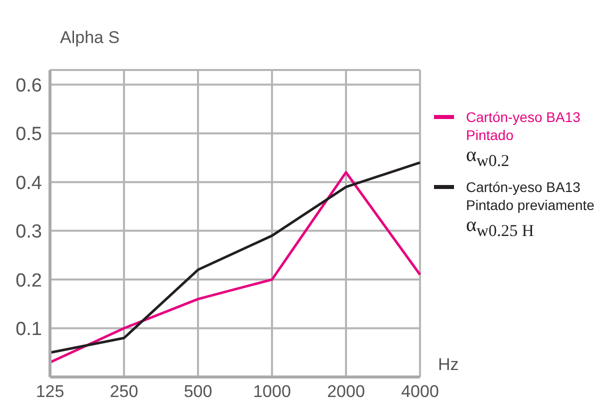 The image size is (616, 401). Describe the element at coordinates (420, 391) in the screenshot. I see `x-tick-label: 4000` at that location.